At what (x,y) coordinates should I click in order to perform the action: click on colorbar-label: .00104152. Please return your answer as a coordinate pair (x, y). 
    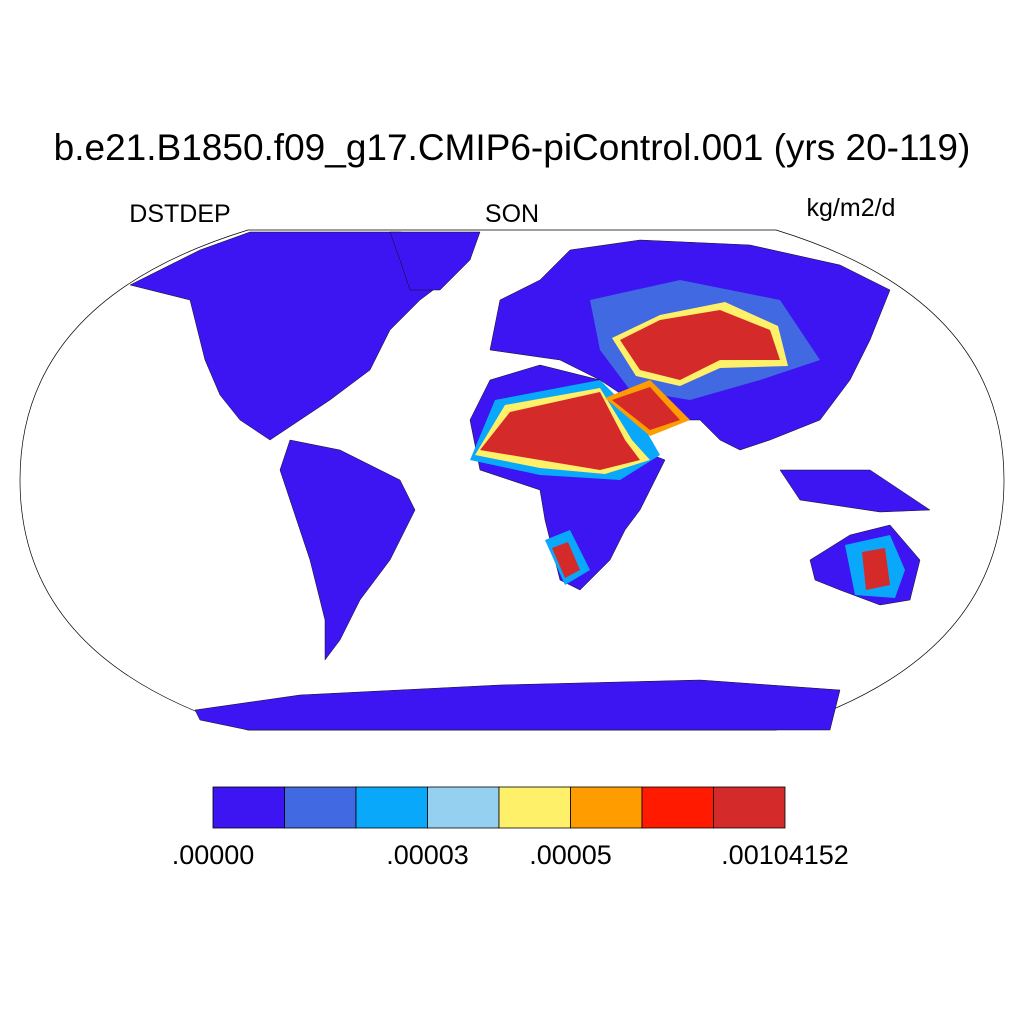
    Looking at the image, I should click on (785, 855).